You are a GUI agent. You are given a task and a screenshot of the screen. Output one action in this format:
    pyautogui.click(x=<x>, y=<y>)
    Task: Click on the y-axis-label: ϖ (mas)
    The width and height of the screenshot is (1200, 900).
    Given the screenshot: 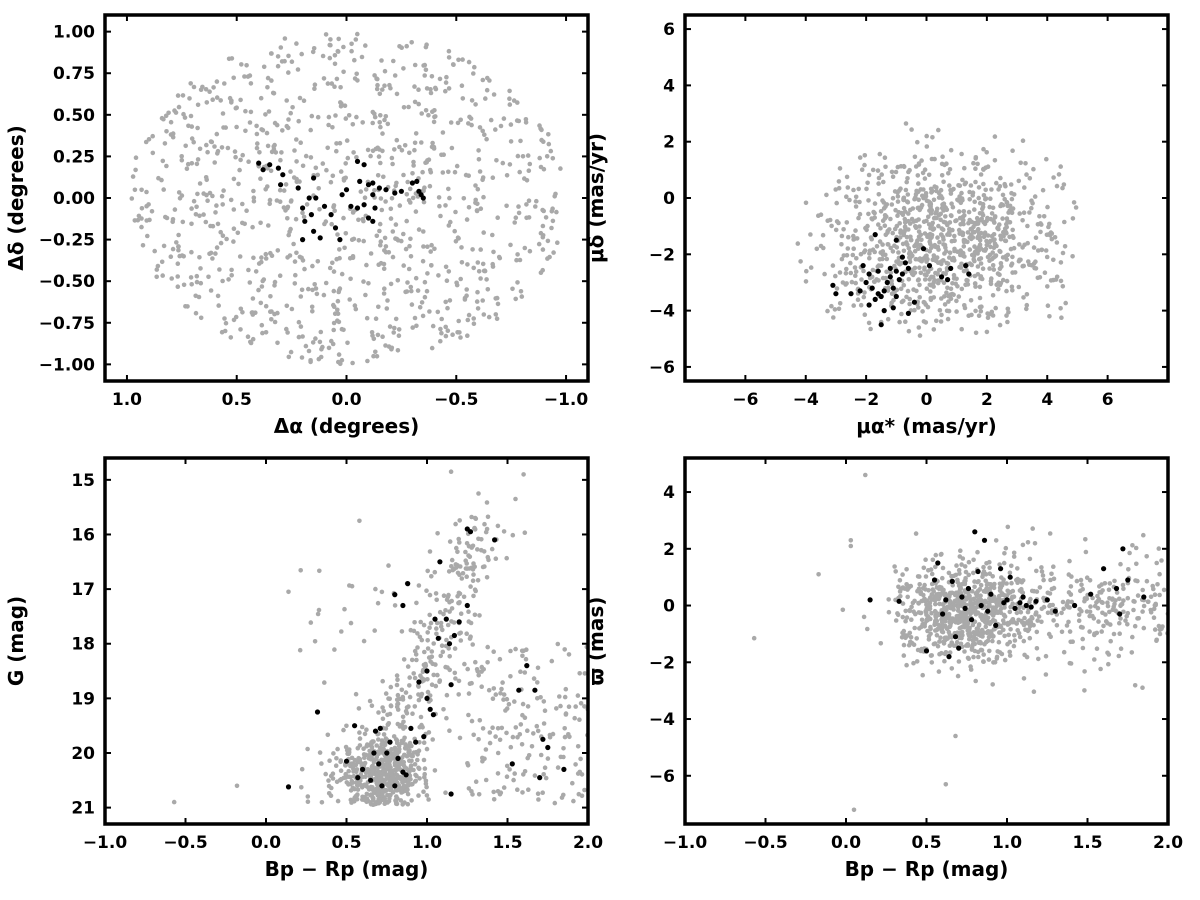 What is the action you would take?
    pyautogui.click(x=596, y=641)
    